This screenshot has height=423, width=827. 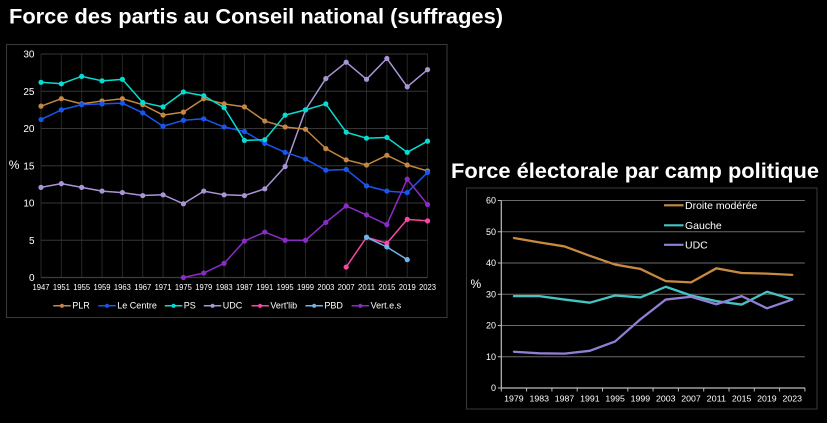 I want to click on svg-text: 1963, so click(x=122, y=287).